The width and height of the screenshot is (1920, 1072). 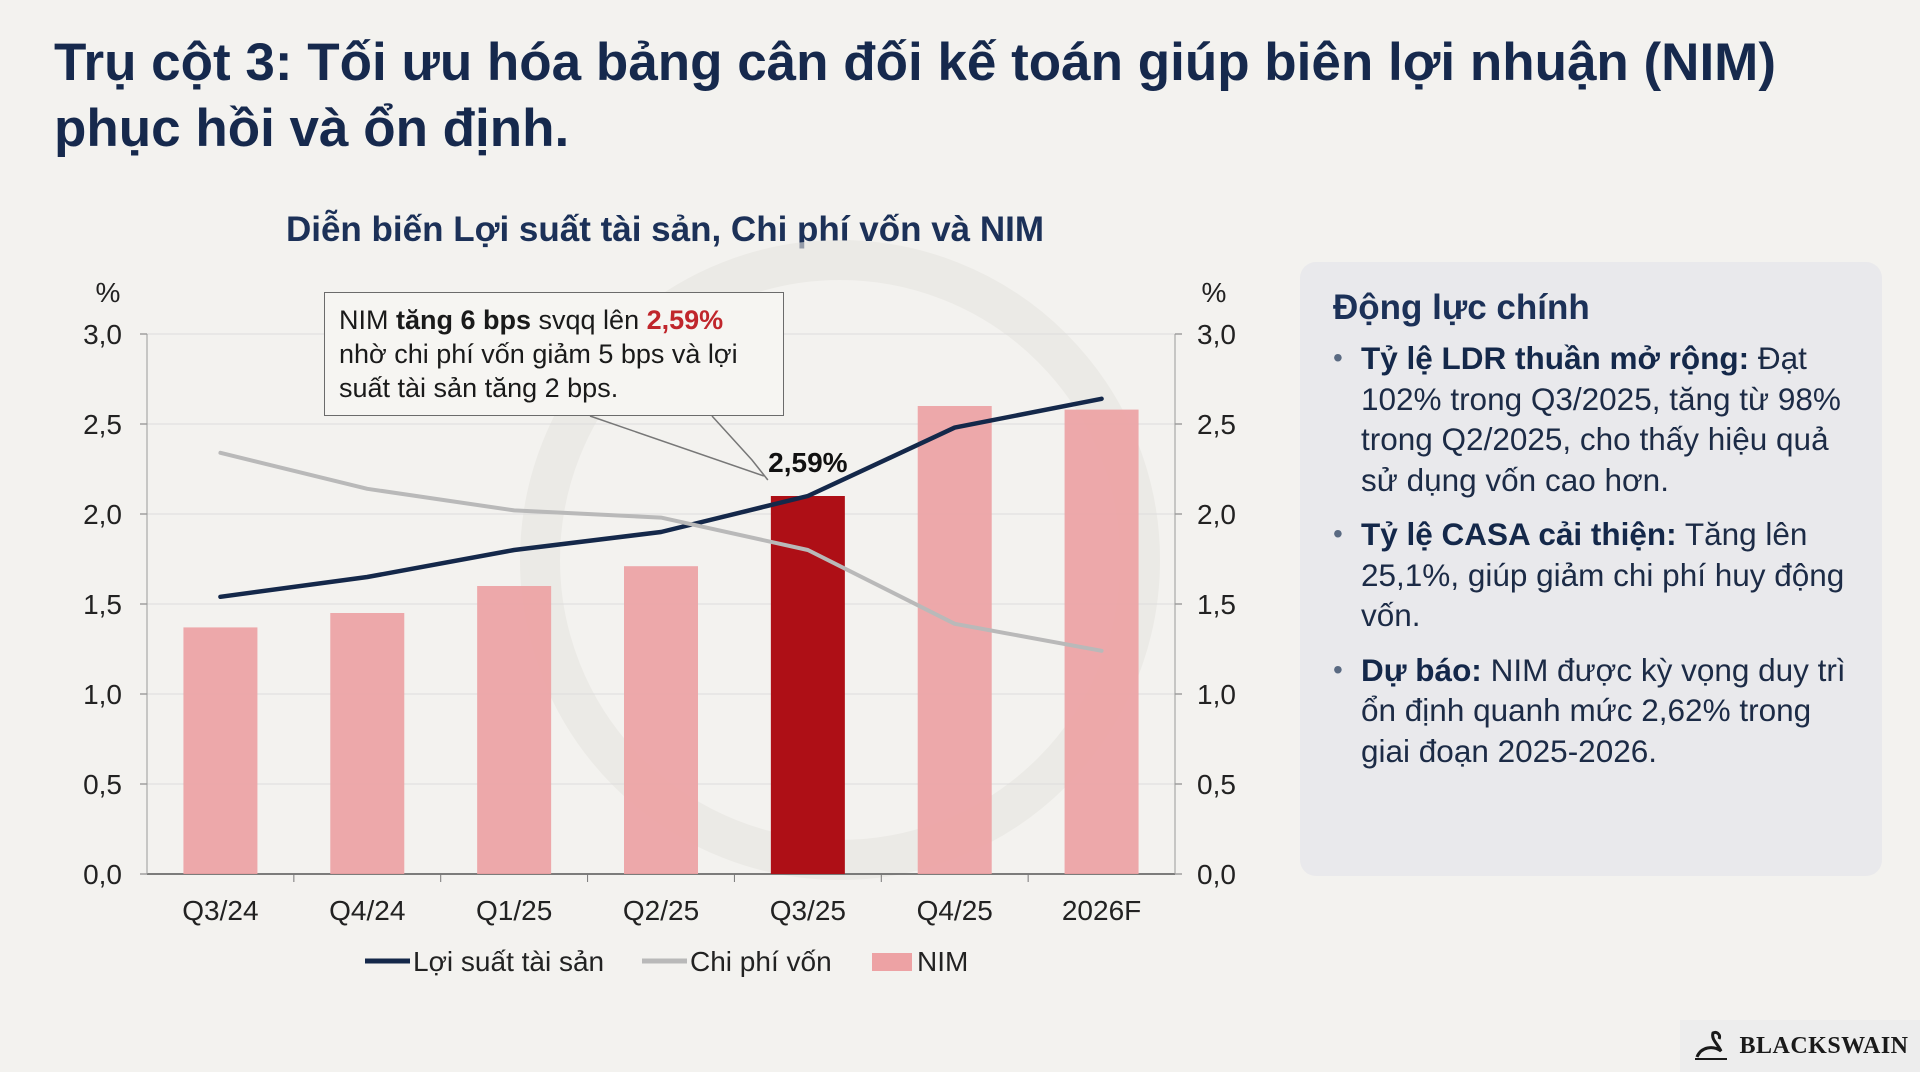 What do you see at coordinates (464, 320) in the screenshot?
I see `callout-bold: tăng 6 bps` at bounding box center [464, 320].